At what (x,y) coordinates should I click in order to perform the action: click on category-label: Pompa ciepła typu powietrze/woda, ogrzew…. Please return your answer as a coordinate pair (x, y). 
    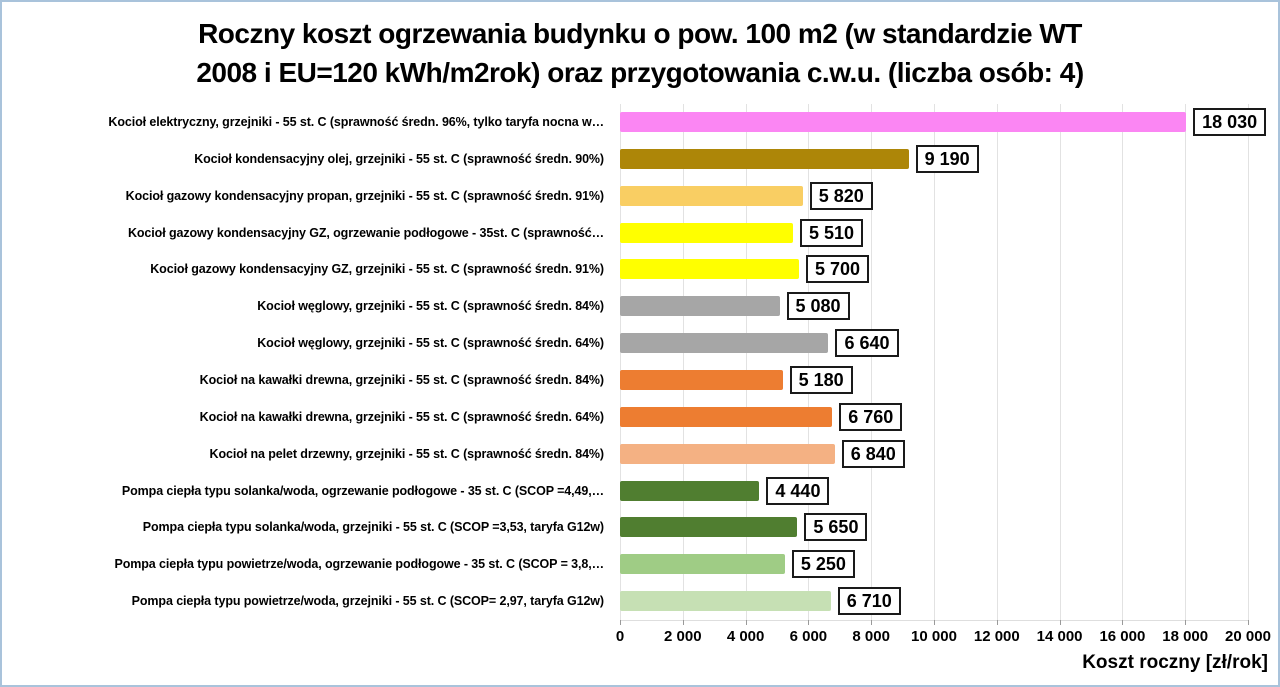
    Looking at the image, I should click on (359, 564).